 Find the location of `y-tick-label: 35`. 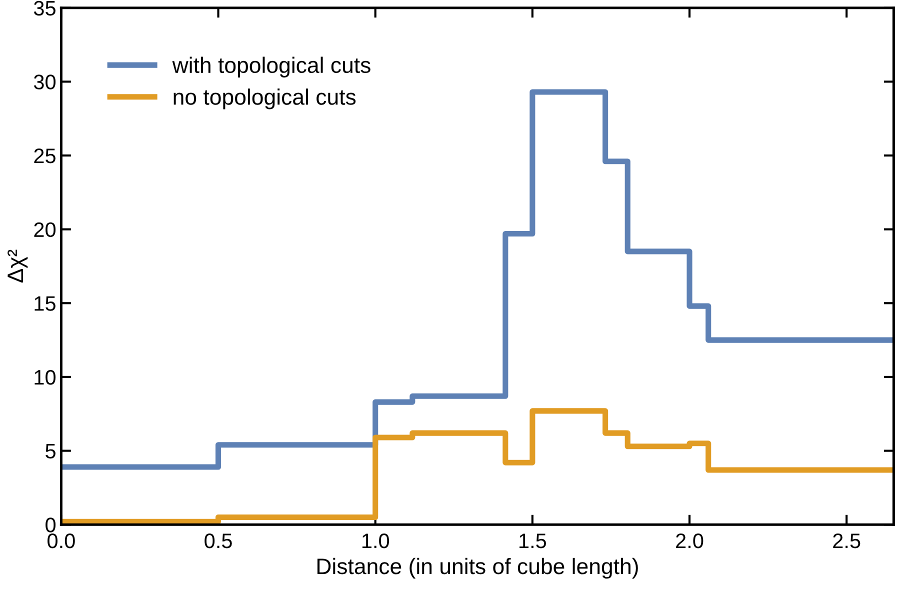

y-tick-label: 35 is located at coordinates (45, 8).